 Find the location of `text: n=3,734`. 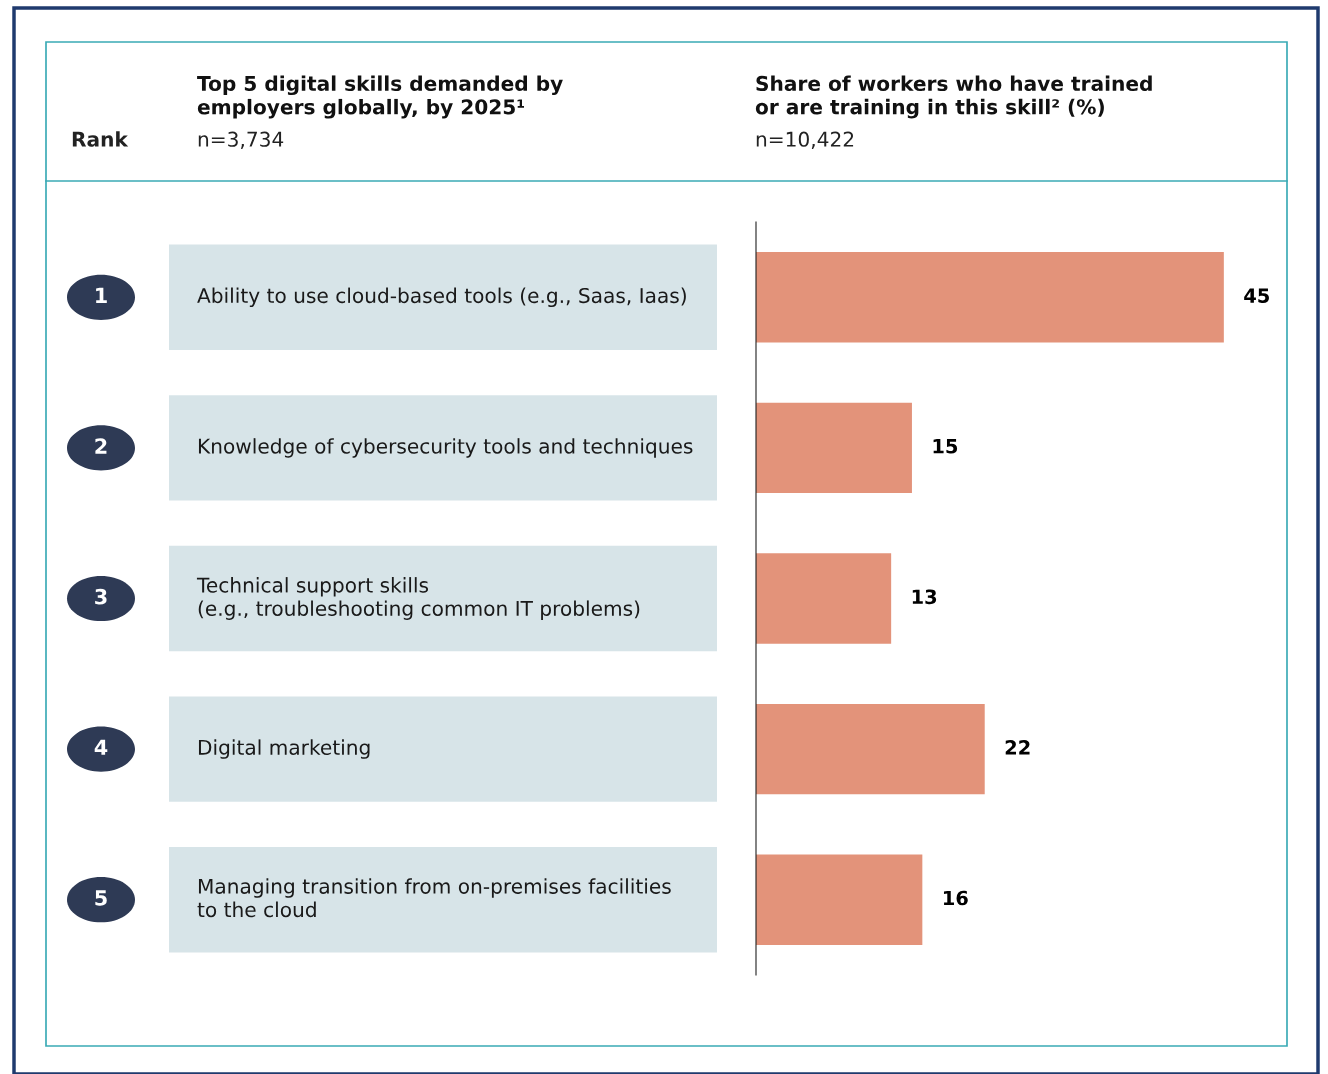

text: n=3,734 is located at coordinates (241, 140).